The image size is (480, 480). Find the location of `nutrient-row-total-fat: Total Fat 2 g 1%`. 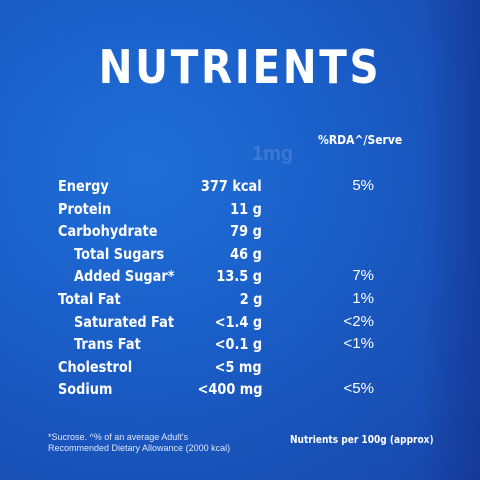

nutrient-row-total-fat: Total Fat 2 g 1% is located at coordinates (240, 299).